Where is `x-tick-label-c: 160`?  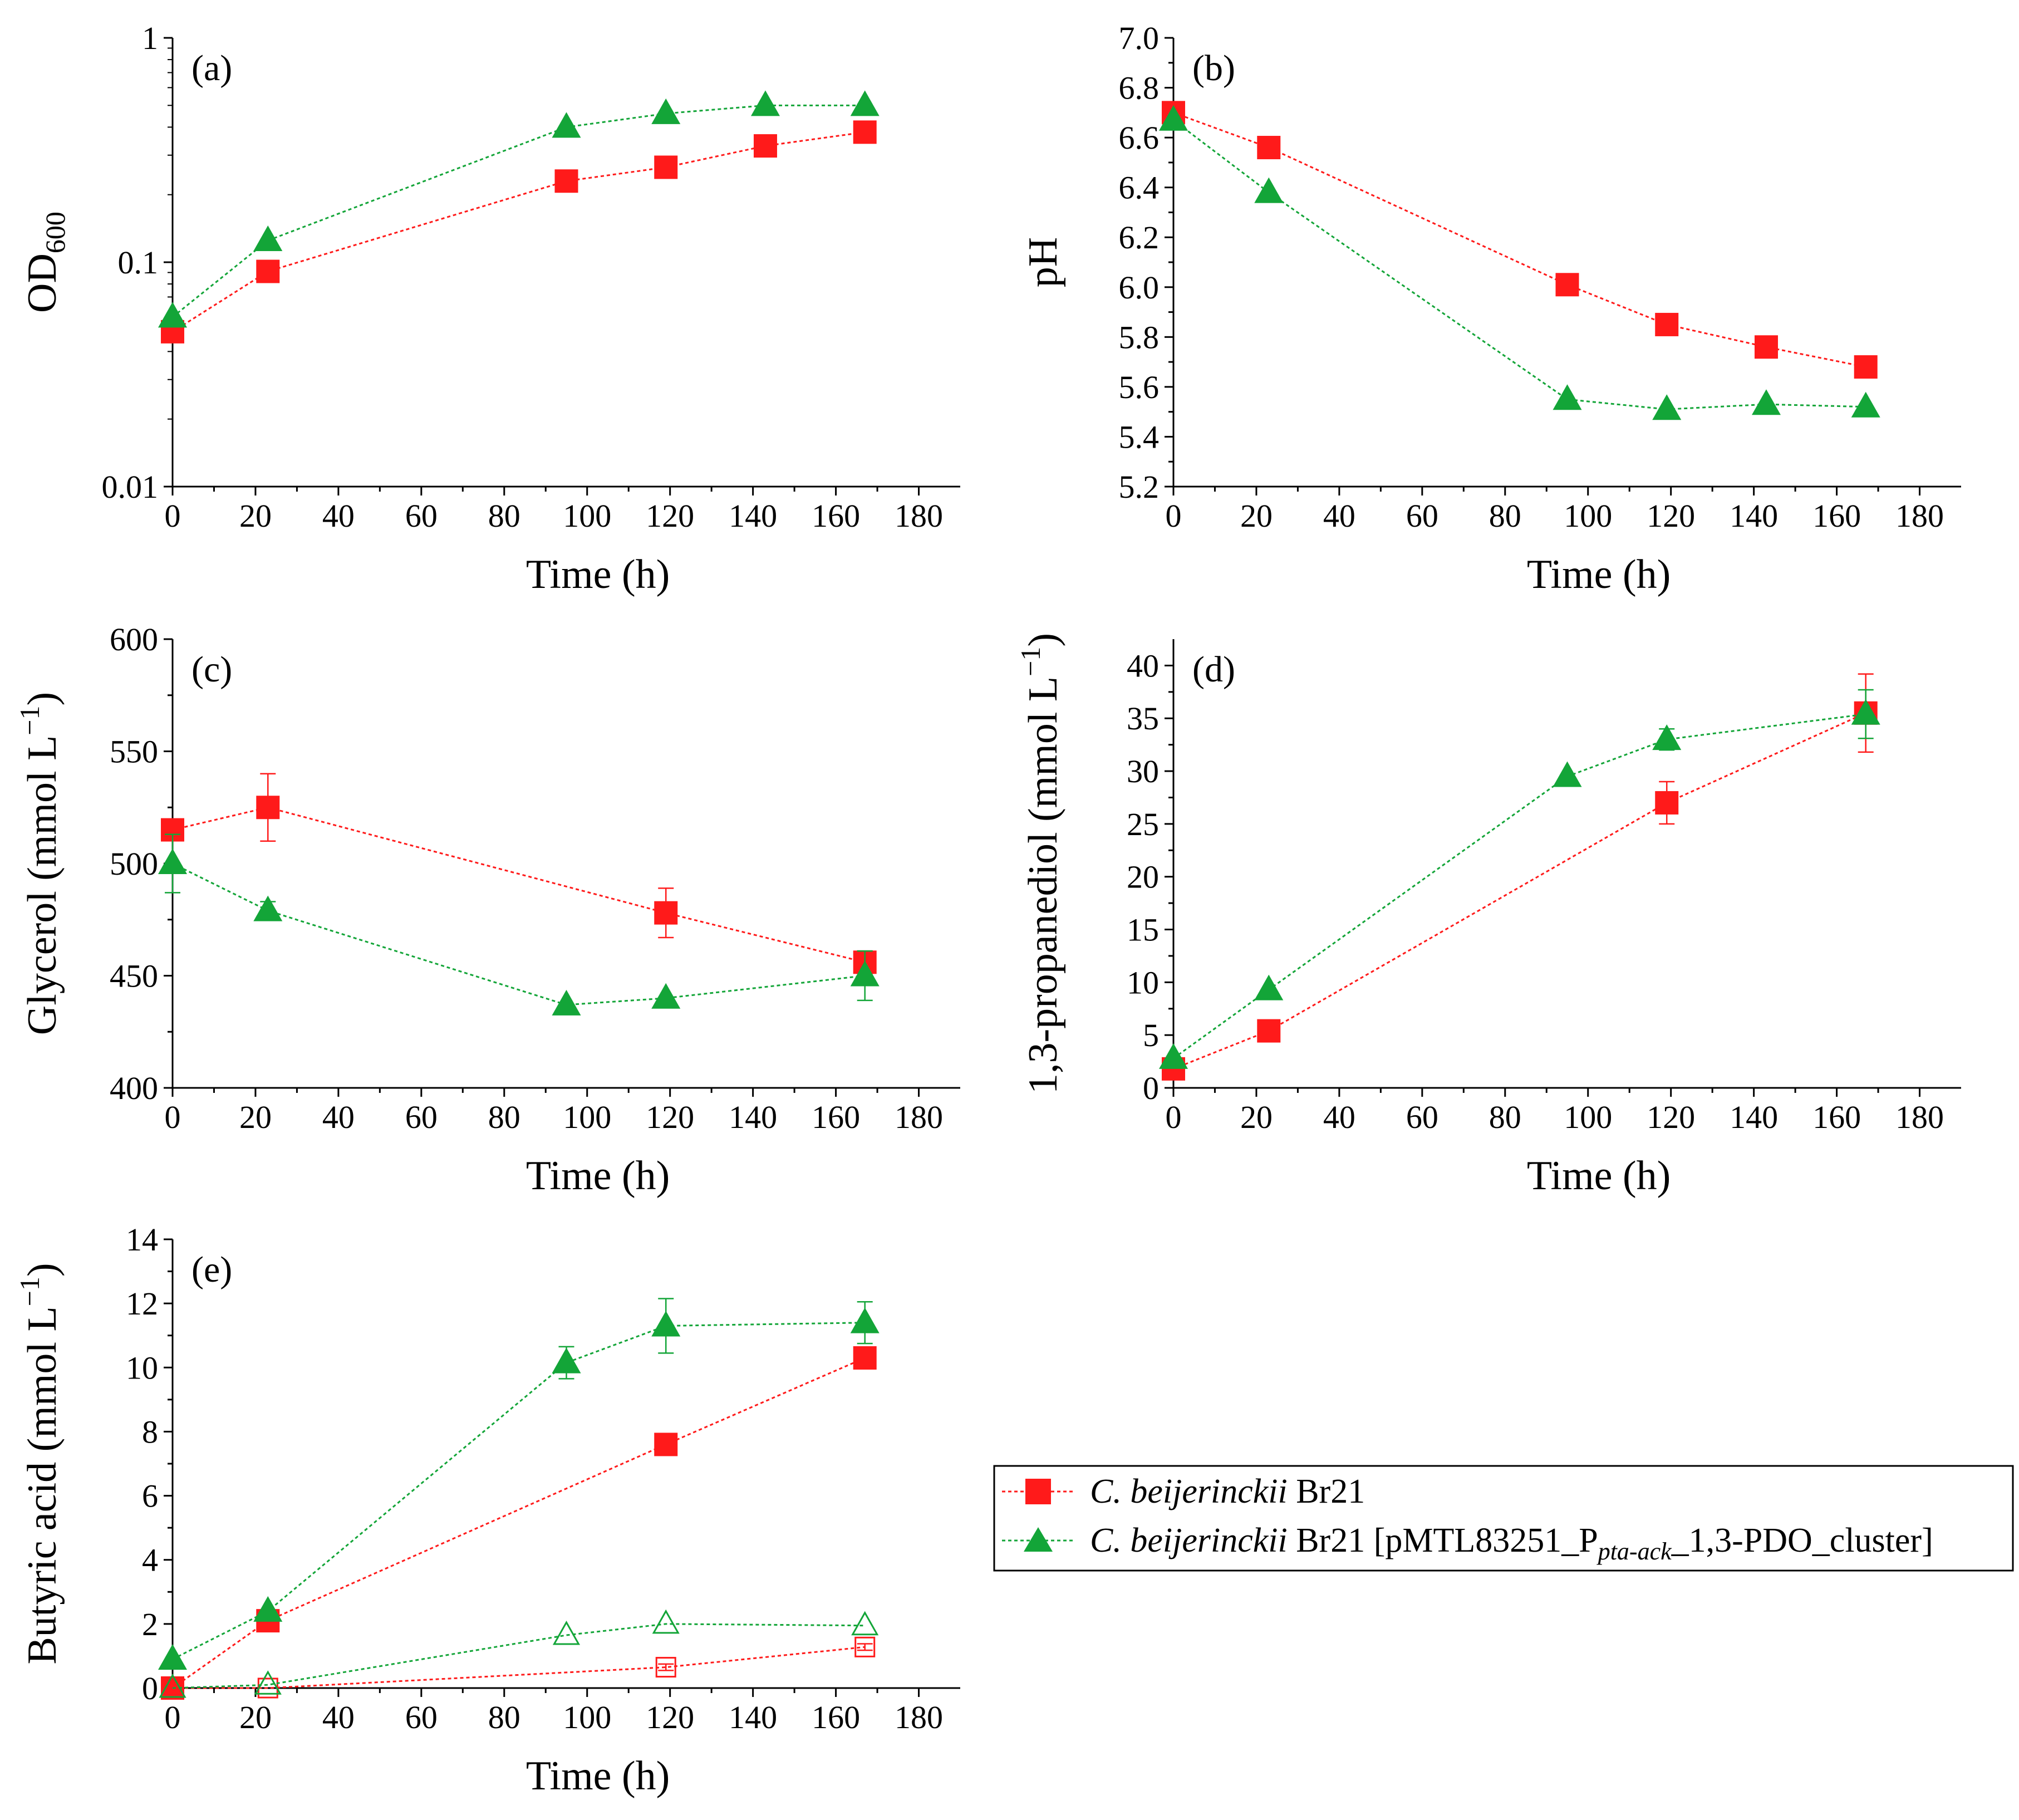
x-tick-label-c: 160 is located at coordinates (836, 1117).